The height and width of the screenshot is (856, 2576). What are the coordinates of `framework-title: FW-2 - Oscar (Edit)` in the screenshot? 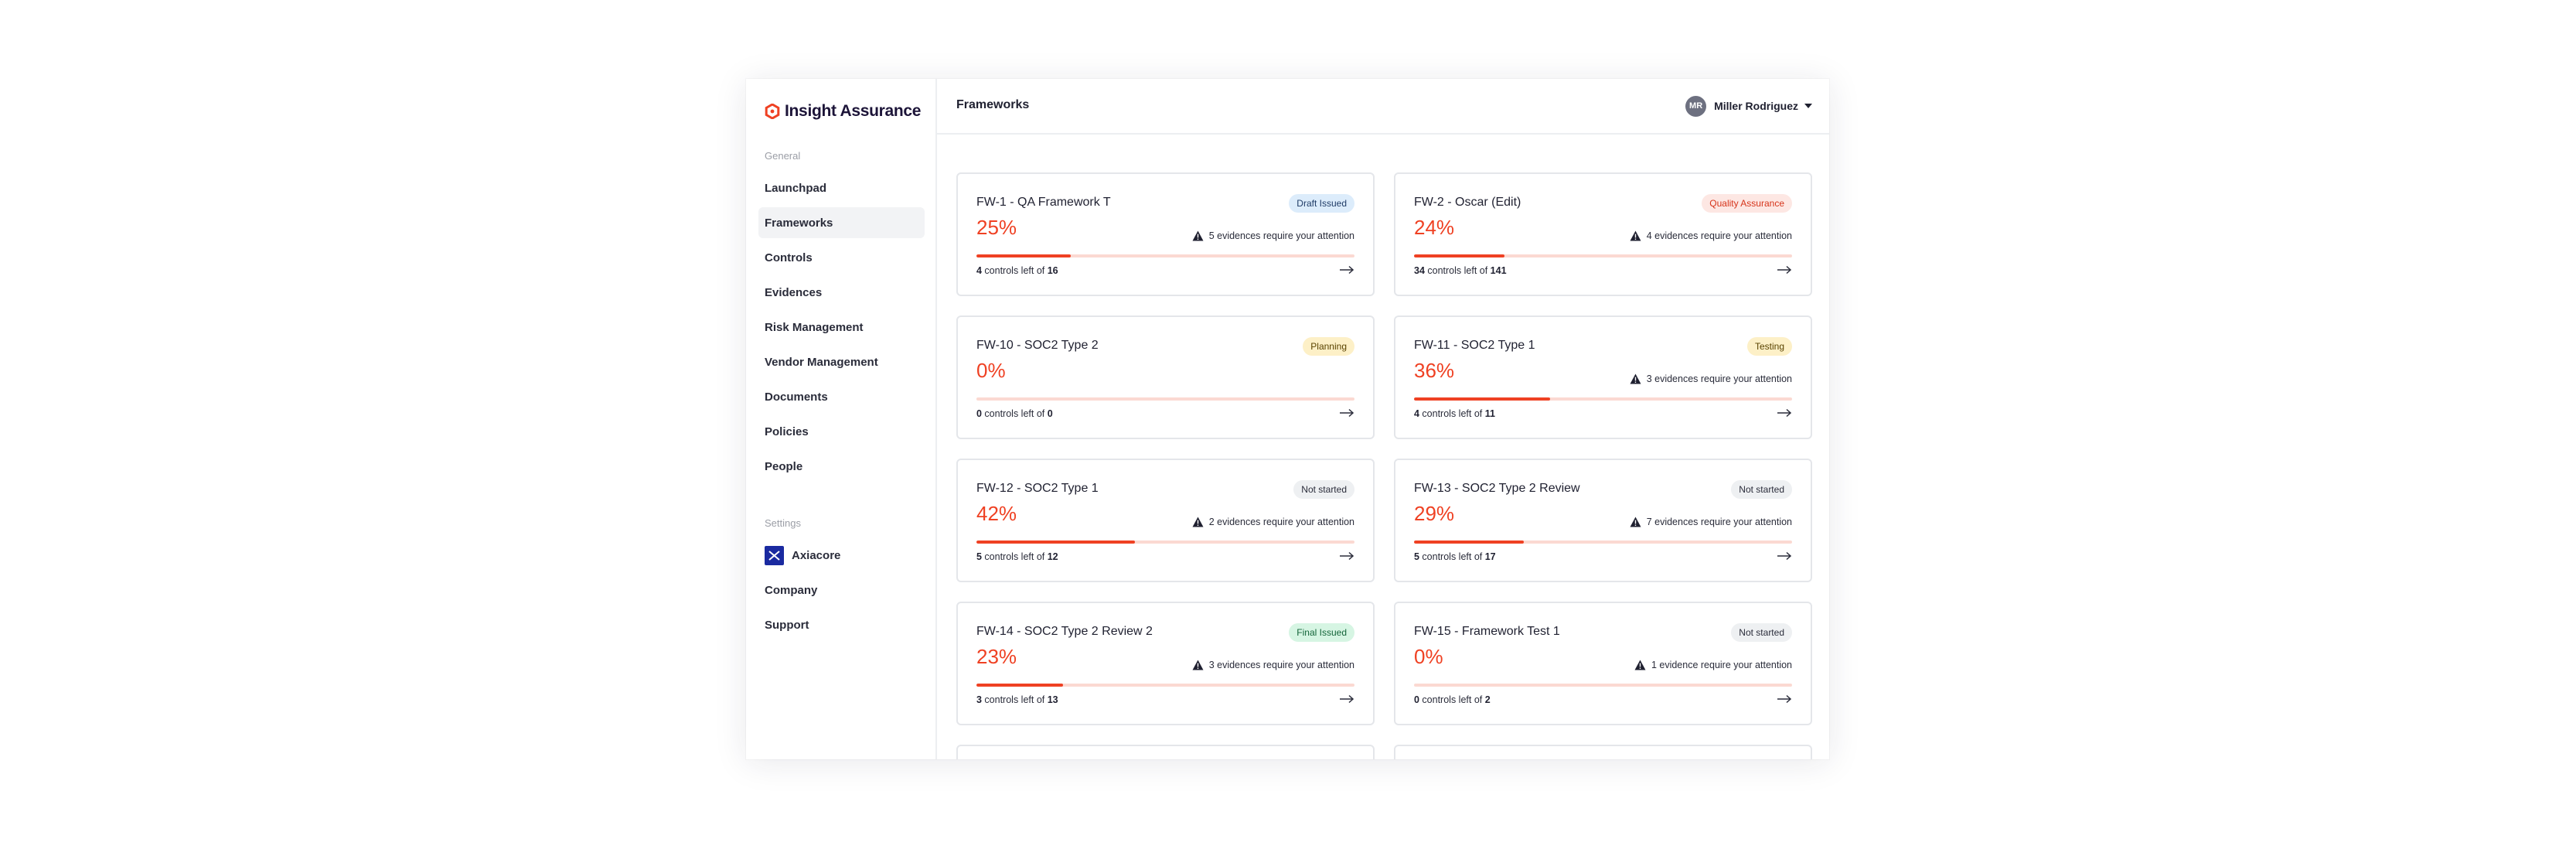 It's located at (1467, 202).